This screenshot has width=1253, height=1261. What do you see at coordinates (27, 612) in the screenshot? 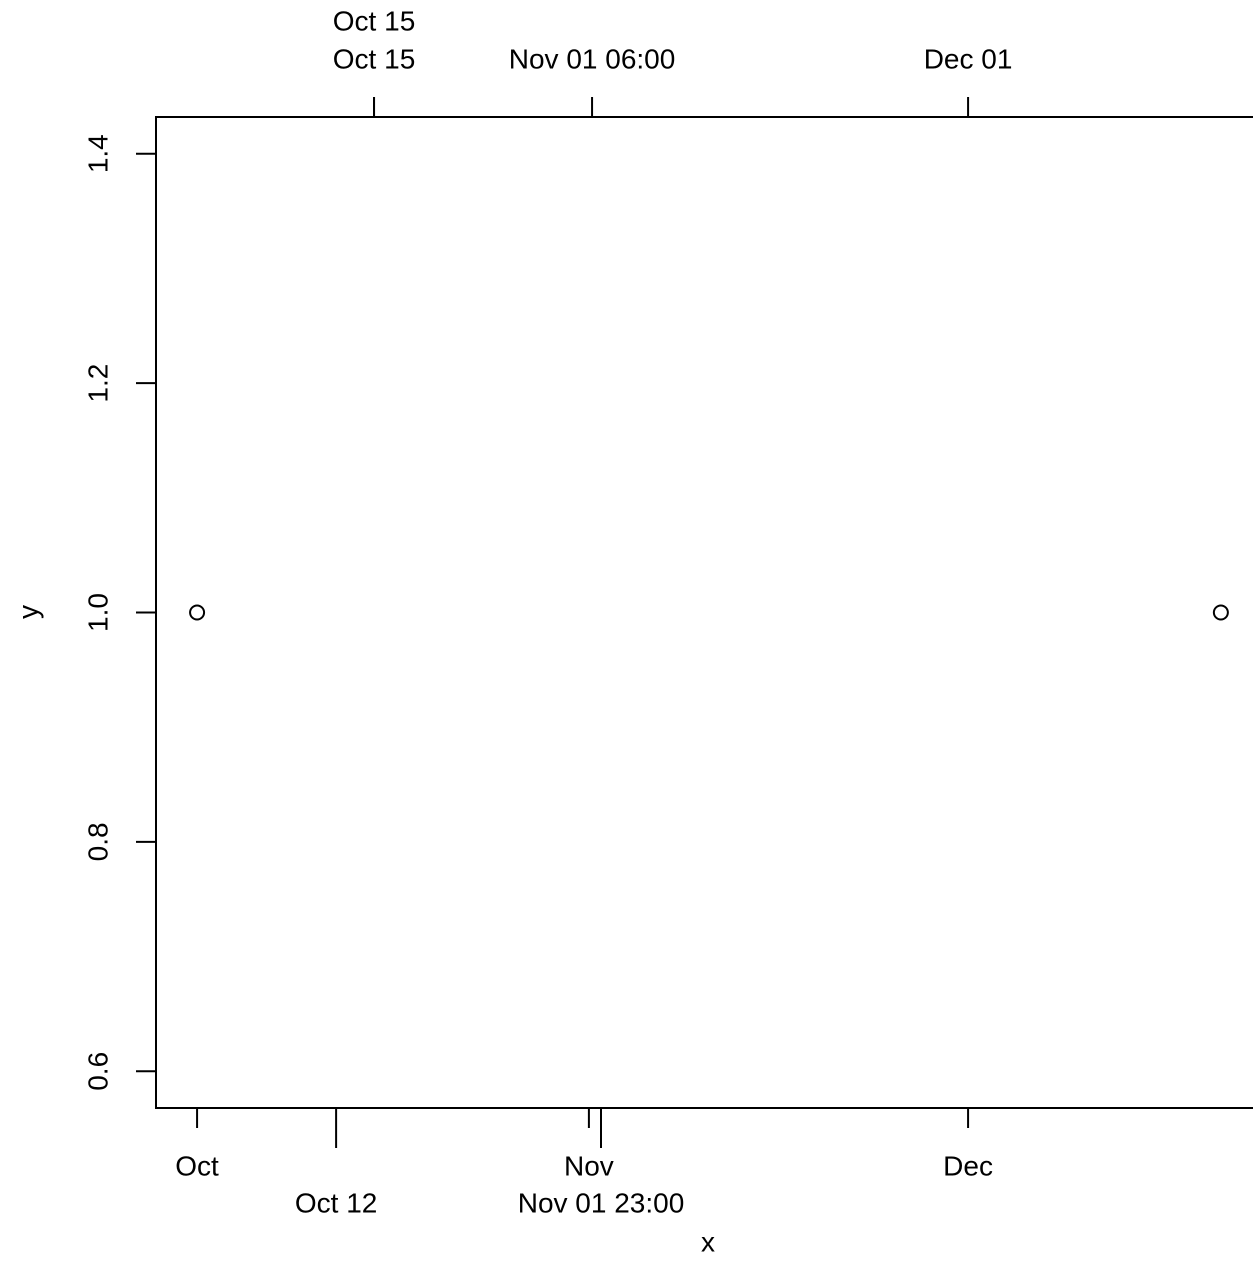
I see `y-axis-label: y` at bounding box center [27, 612].